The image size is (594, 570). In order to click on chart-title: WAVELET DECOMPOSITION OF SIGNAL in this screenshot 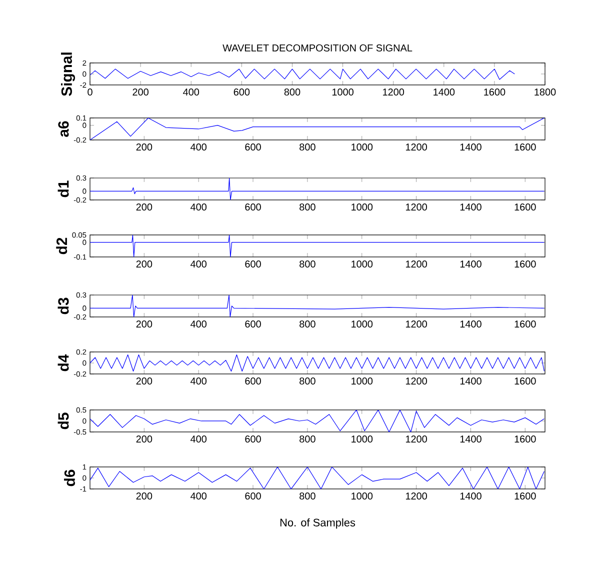, I will do `click(317, 48)`.